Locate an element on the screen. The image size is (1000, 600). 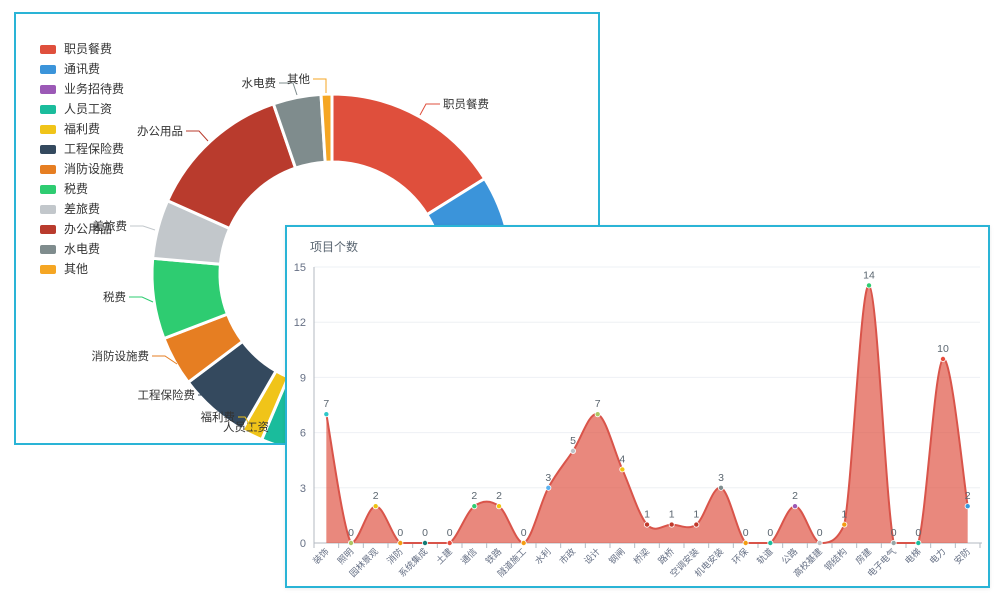
pie-label: 税费 is located at coordinates (114, 297).